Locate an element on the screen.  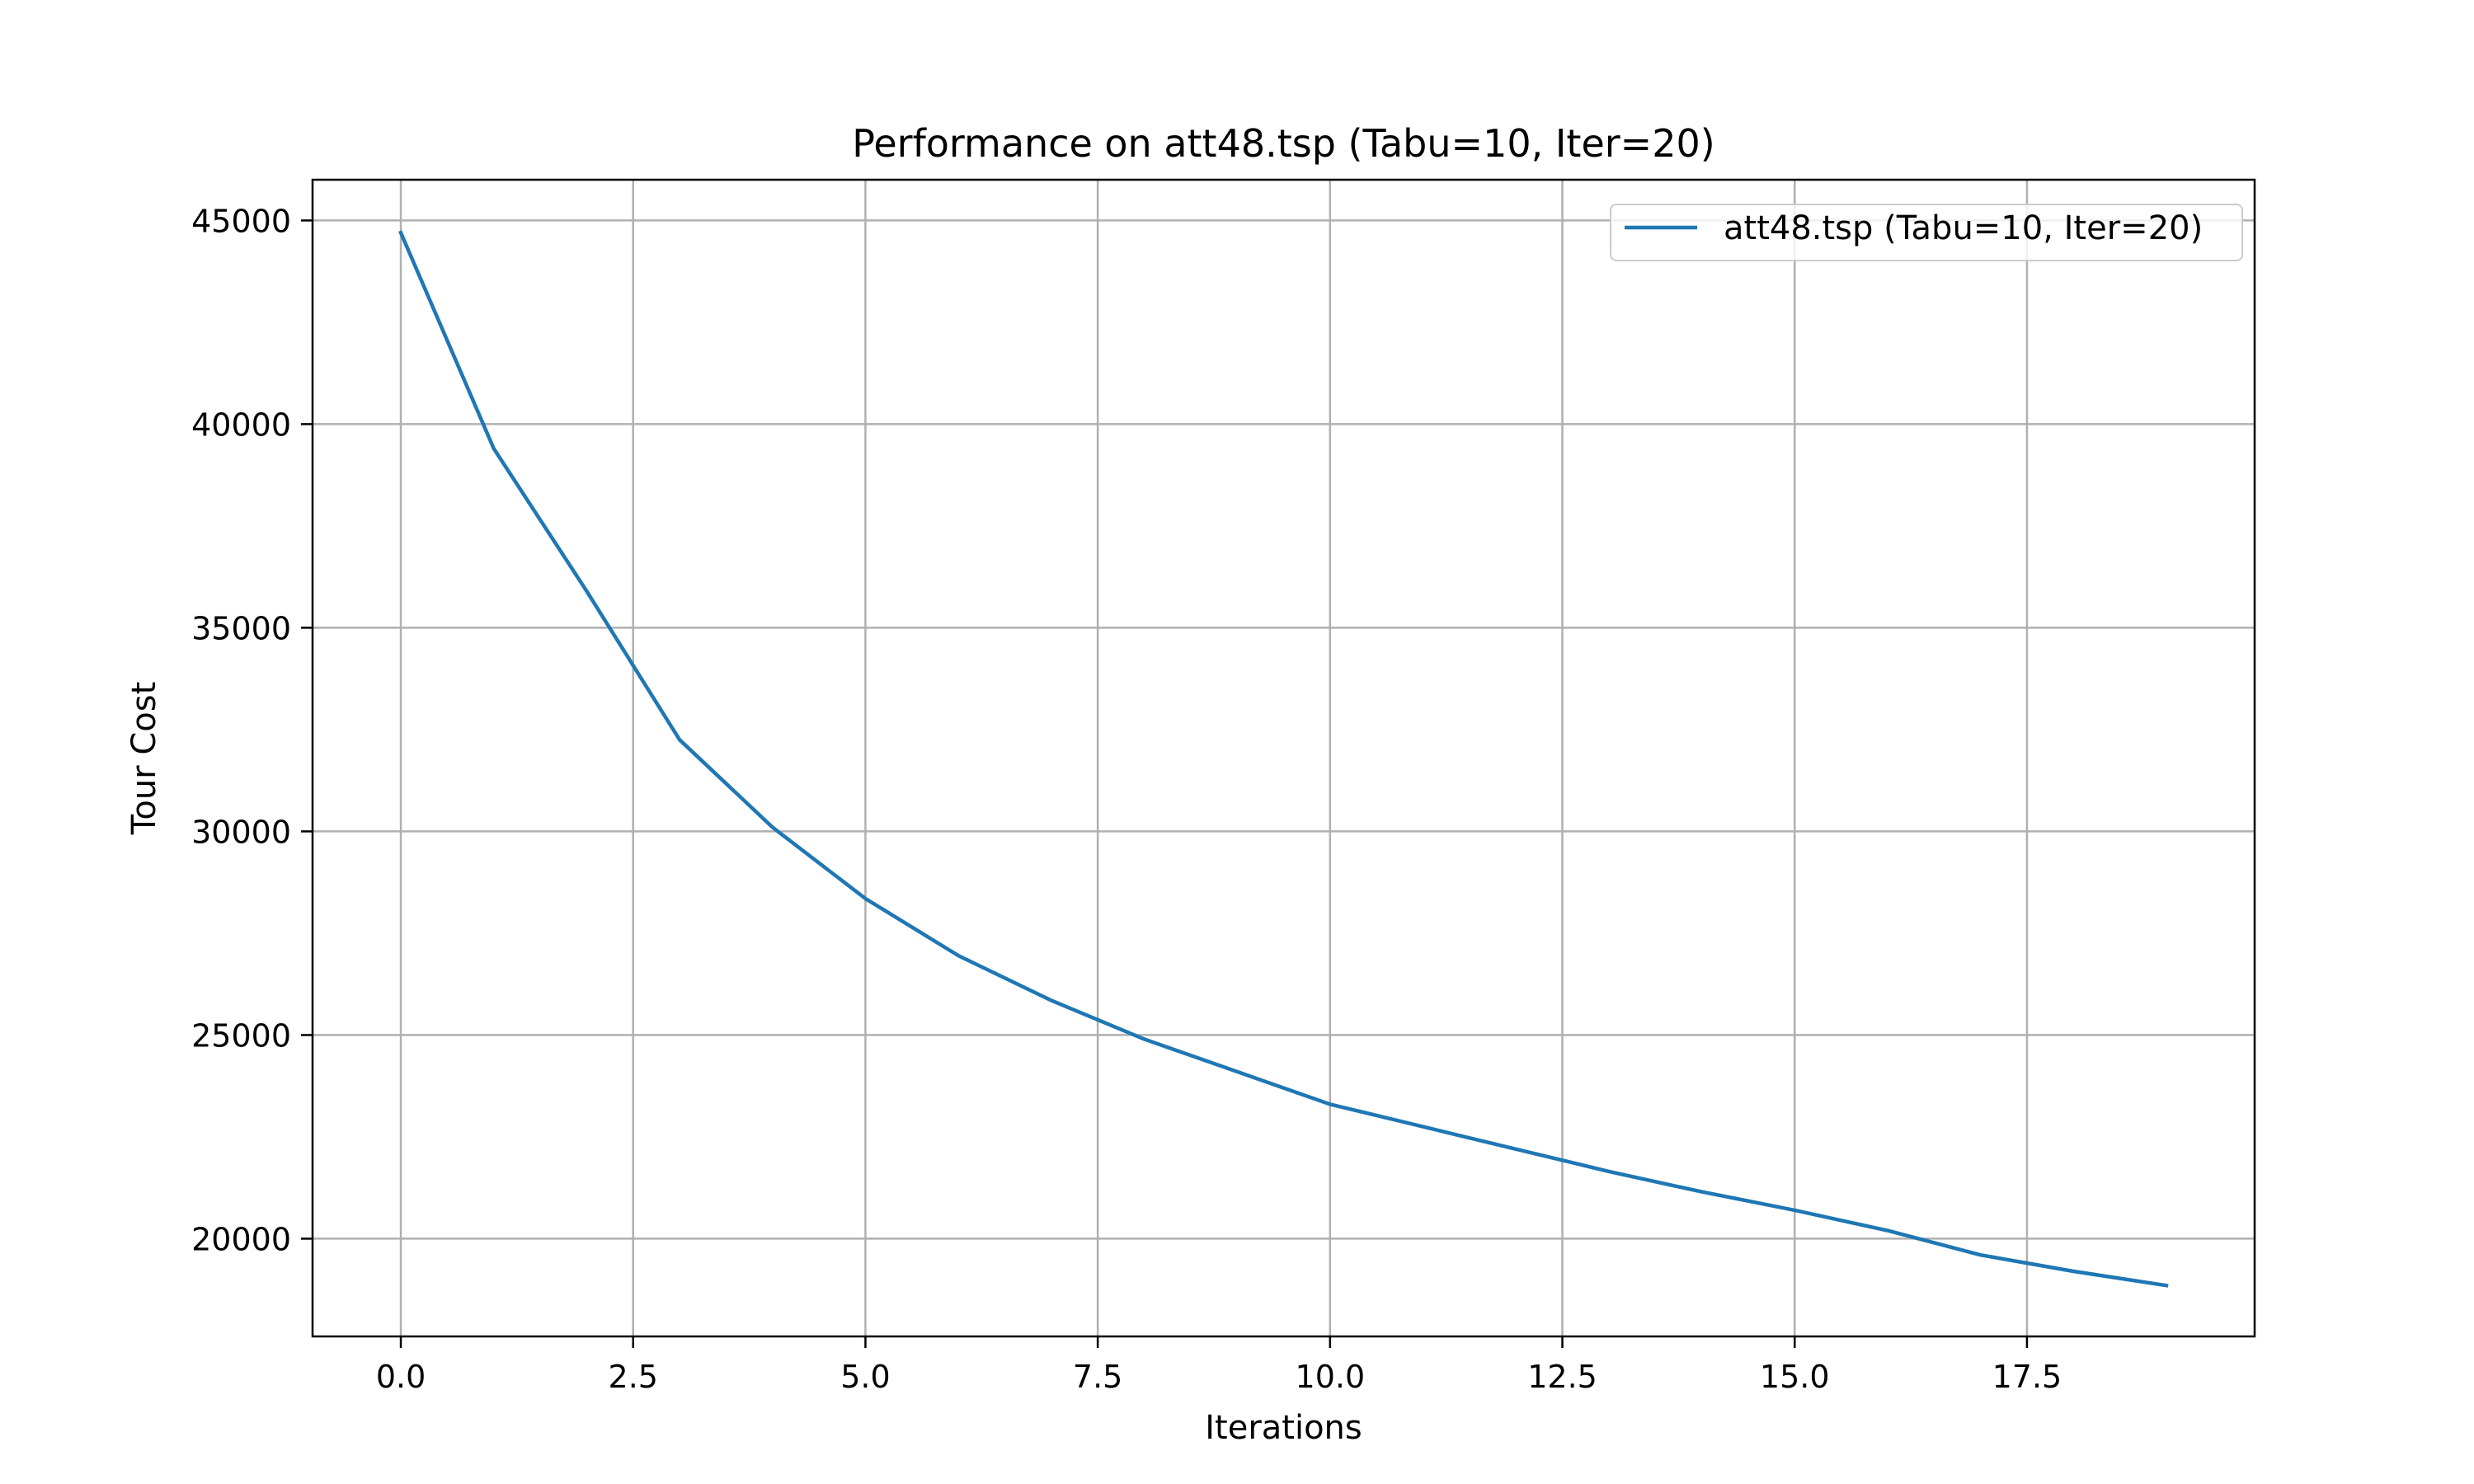
x-tick-label: 5.0 is located at coordinates (865, 1377).